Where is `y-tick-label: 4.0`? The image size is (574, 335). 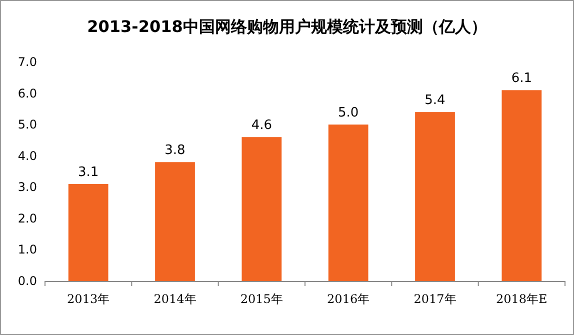 y-tick-label: 4.0 is located at coordinates (27, 155).